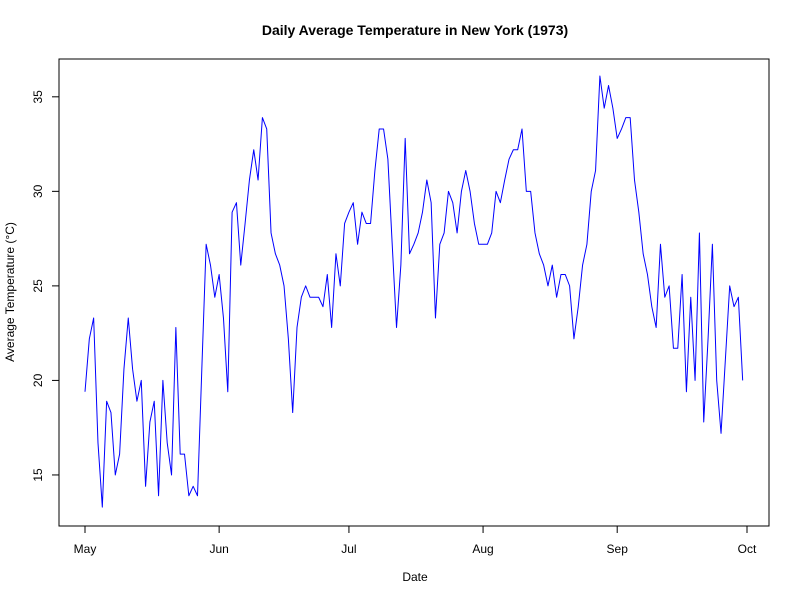  Describe the element at coordinates (38, 191) in the screenshot. I see `y-tick-label: 30` at that location.